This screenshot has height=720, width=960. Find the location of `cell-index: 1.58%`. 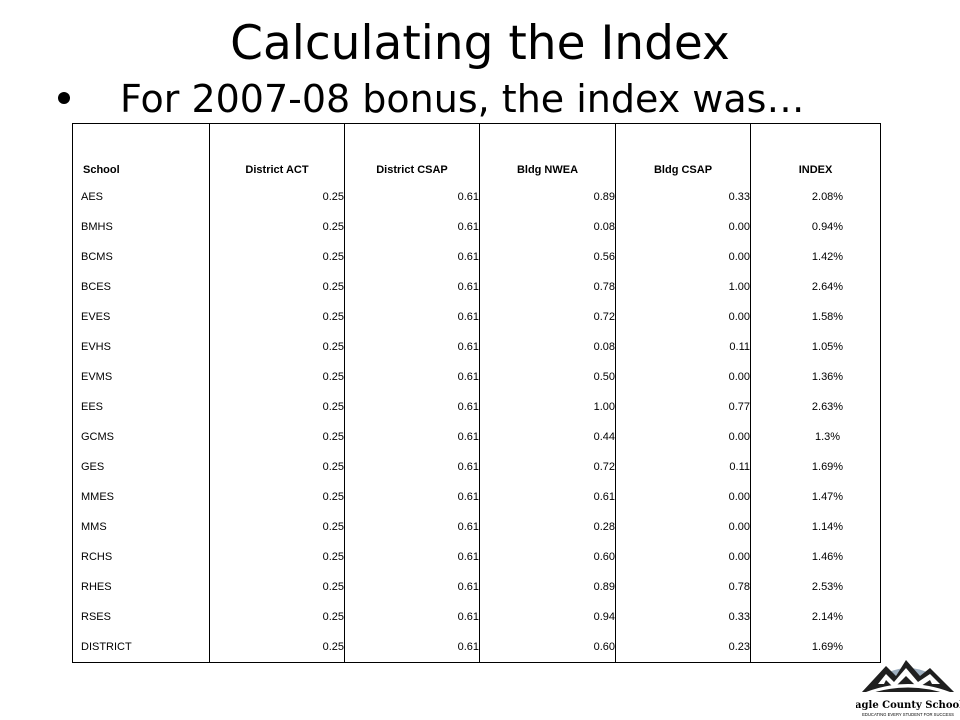

cell-index: 1.58% is located at coordinates (815, 317).